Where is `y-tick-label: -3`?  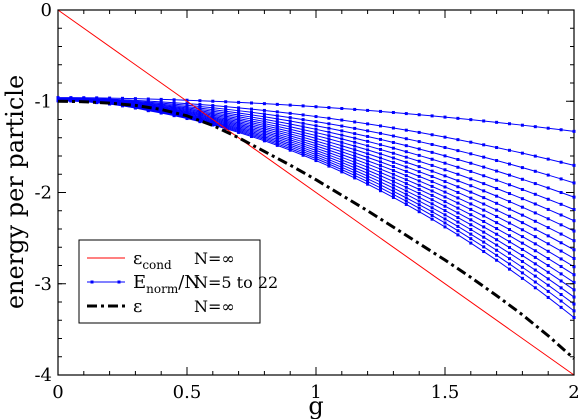 y-tick-label: -3 is located at coordinates (43, 284).